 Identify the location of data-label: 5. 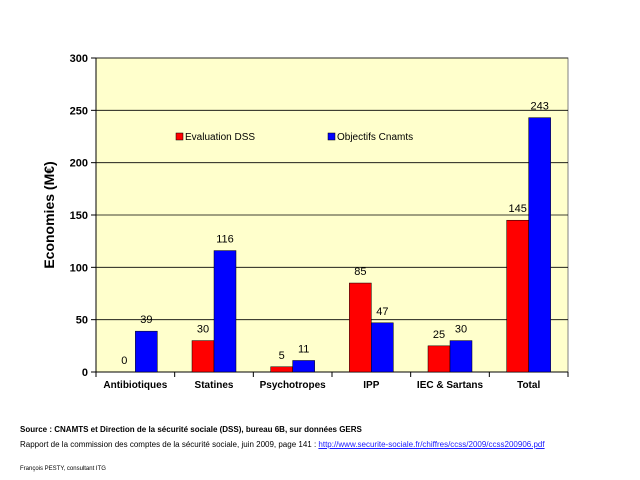
(282, 356).